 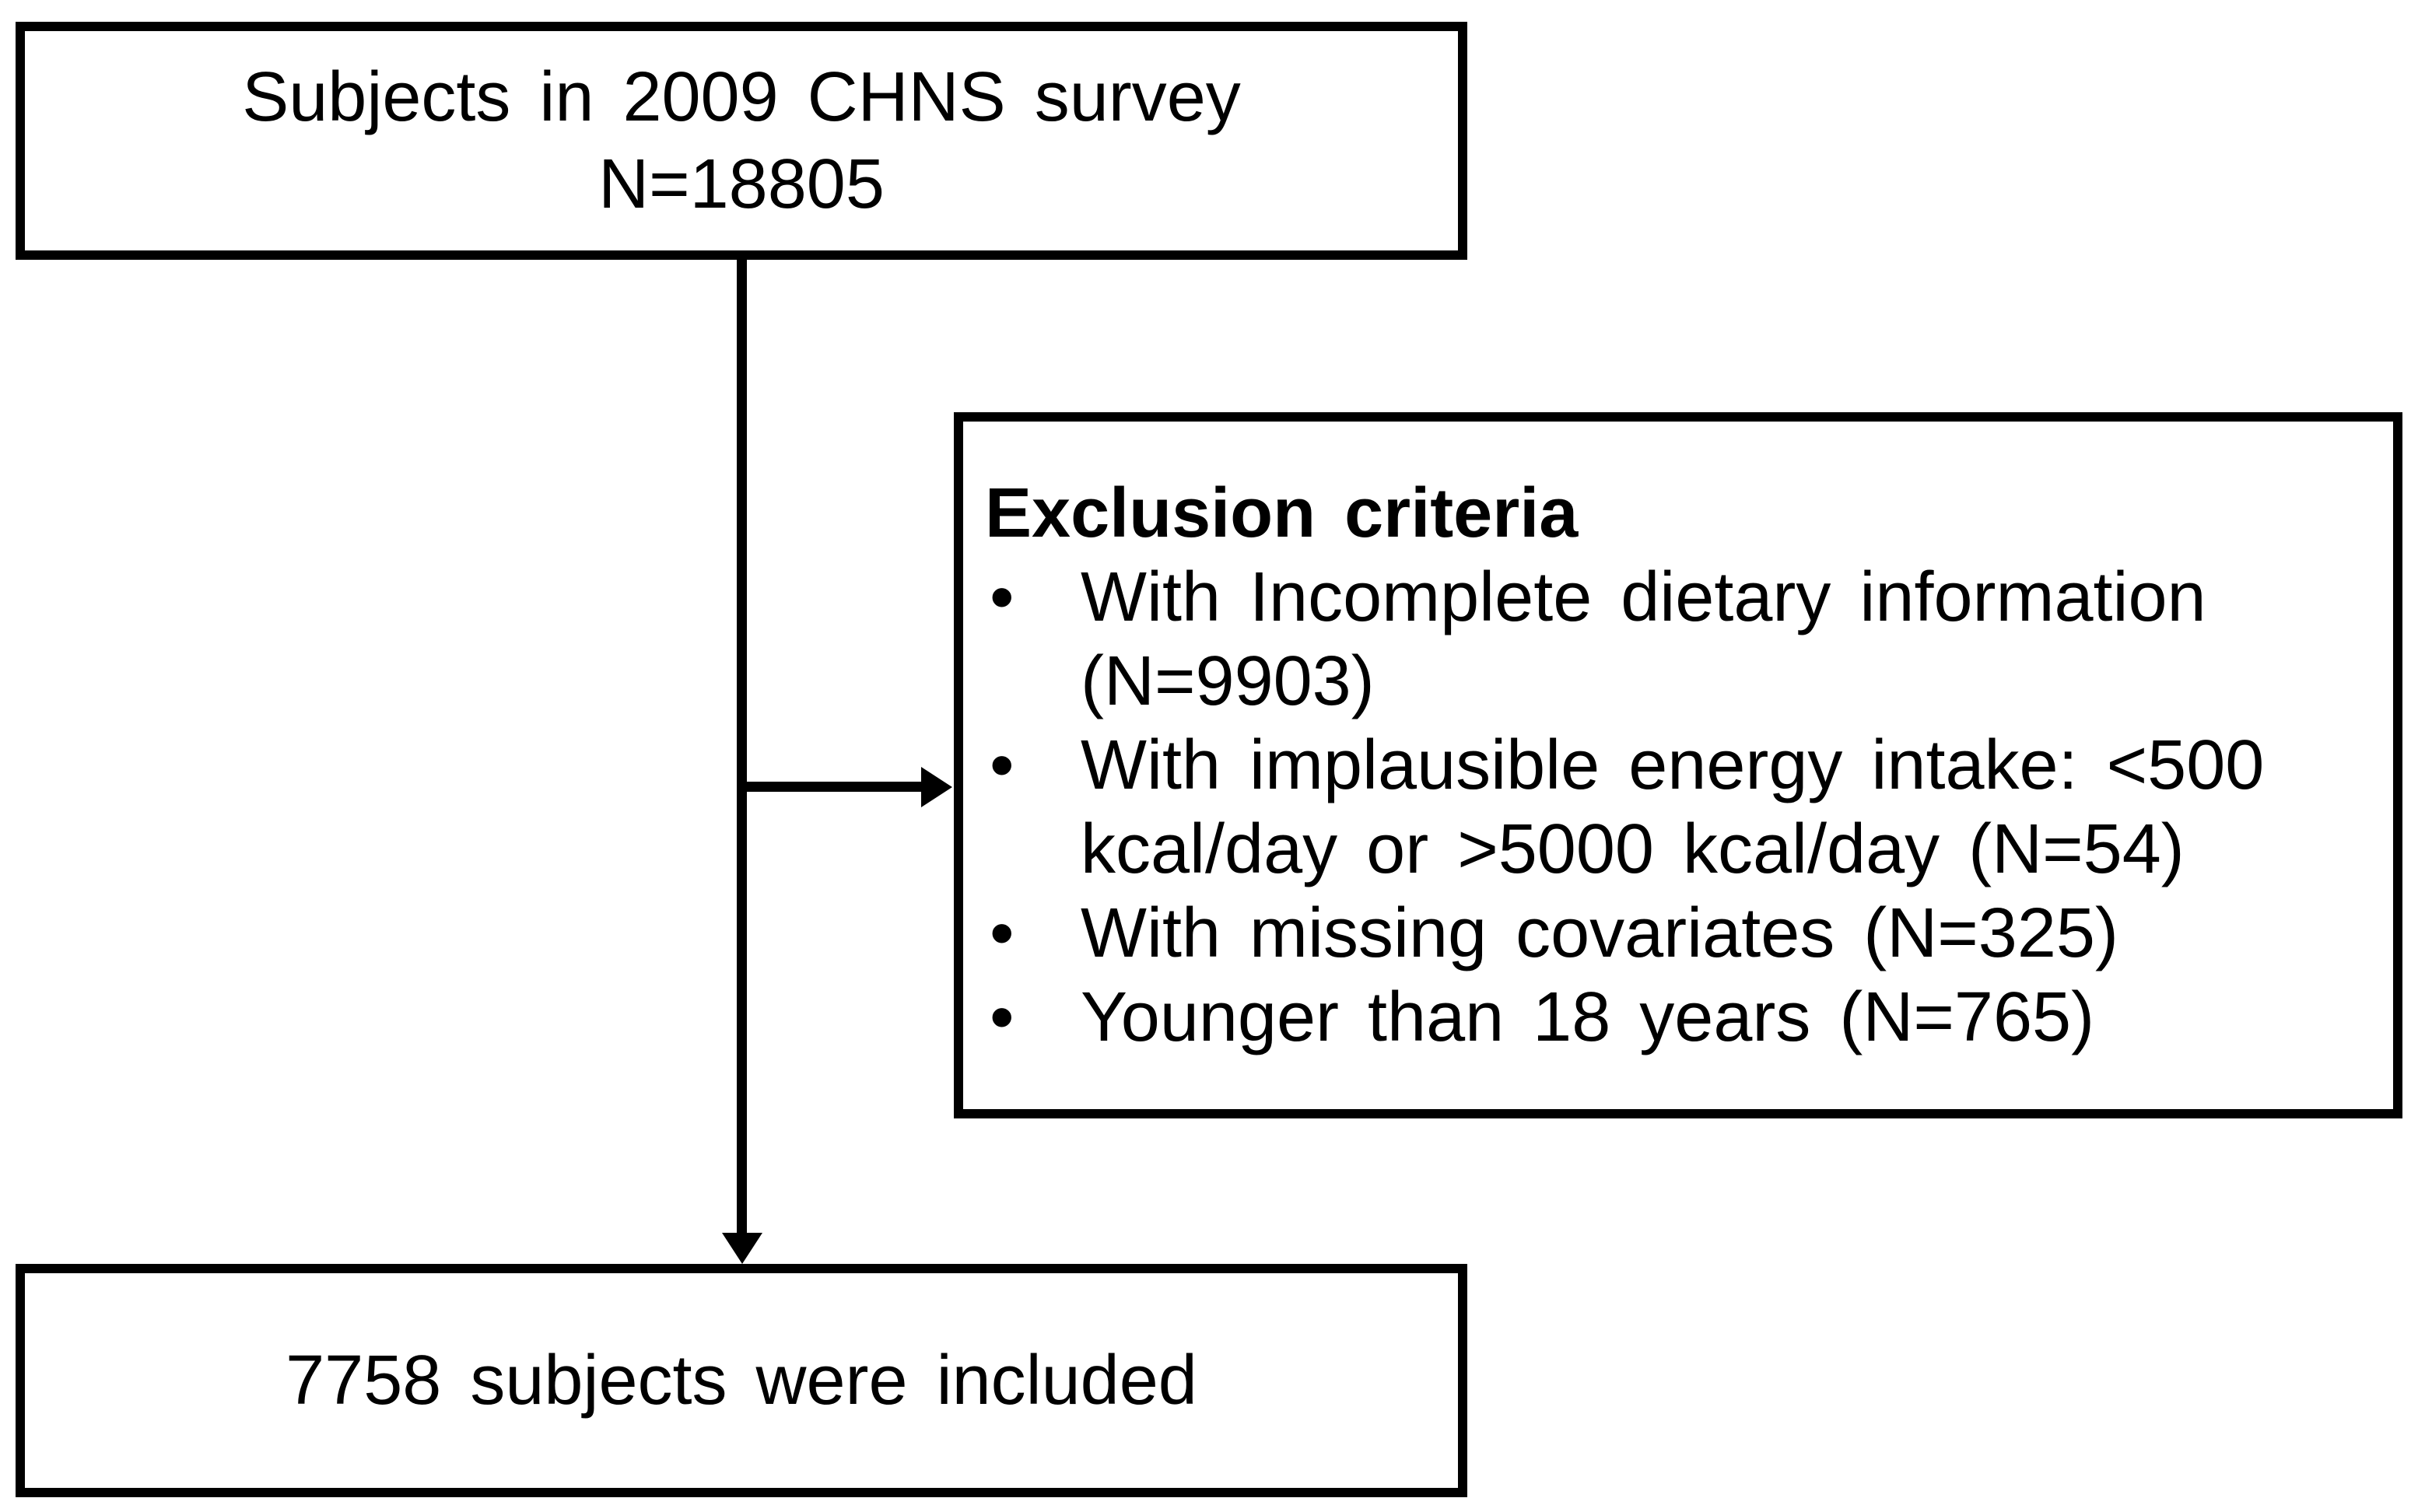 I want to click on arrow-right-icon, so click(x=936, y=787).